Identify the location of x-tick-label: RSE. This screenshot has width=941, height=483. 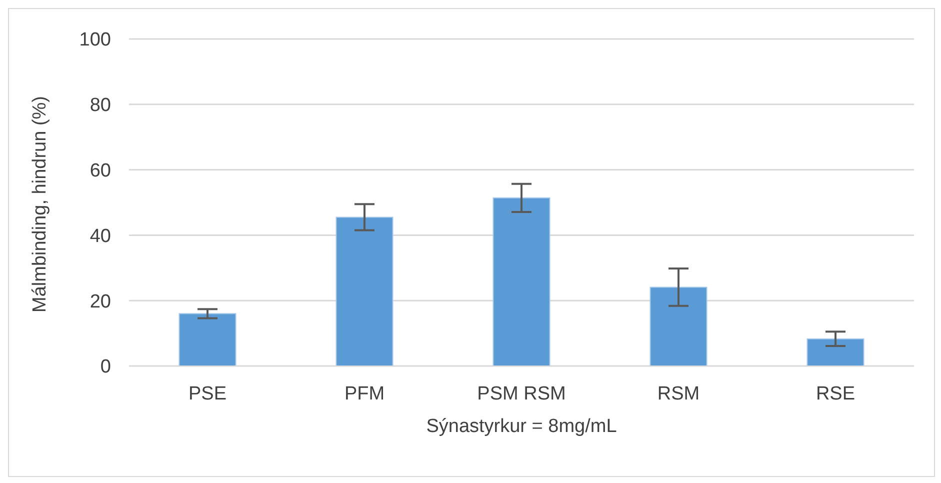
(836, 393).